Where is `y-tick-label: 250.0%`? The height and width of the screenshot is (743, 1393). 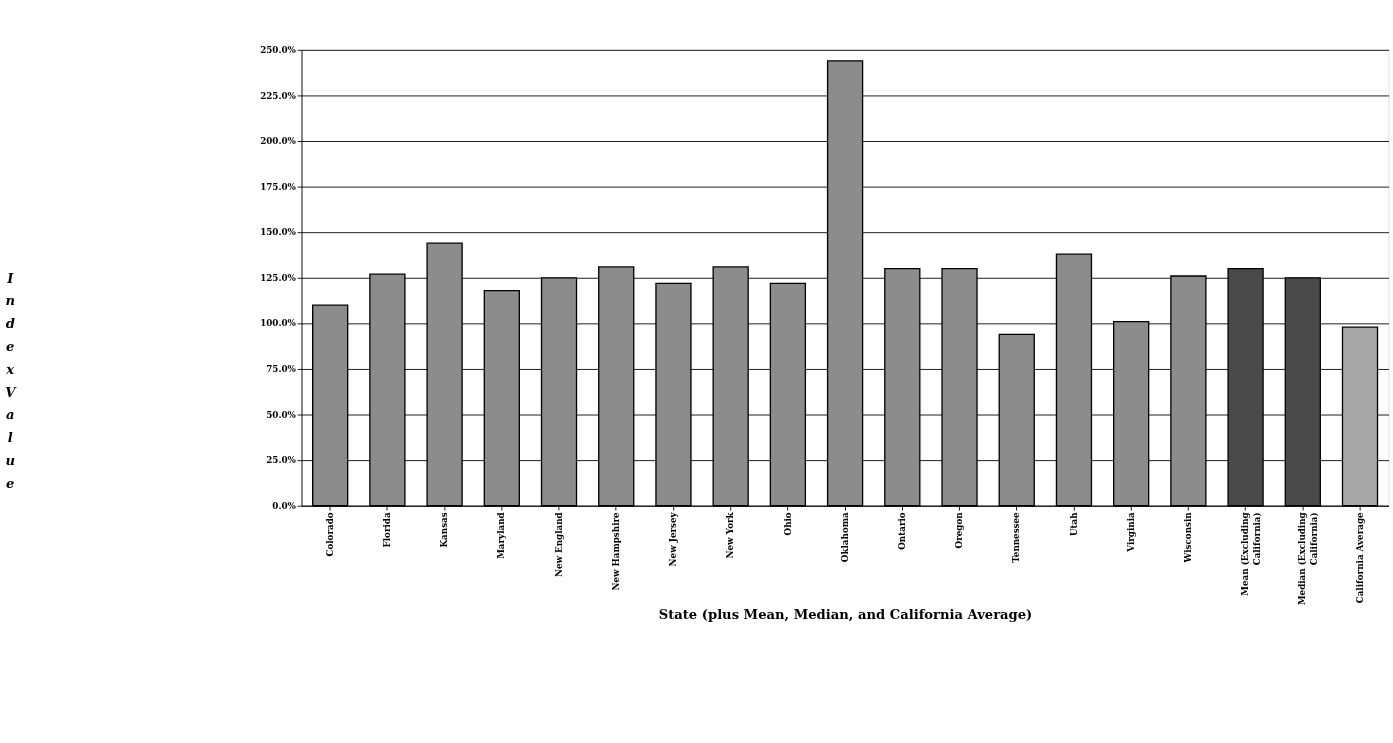
y-tick-label: 250.0% is located at coordinates (278, 49).